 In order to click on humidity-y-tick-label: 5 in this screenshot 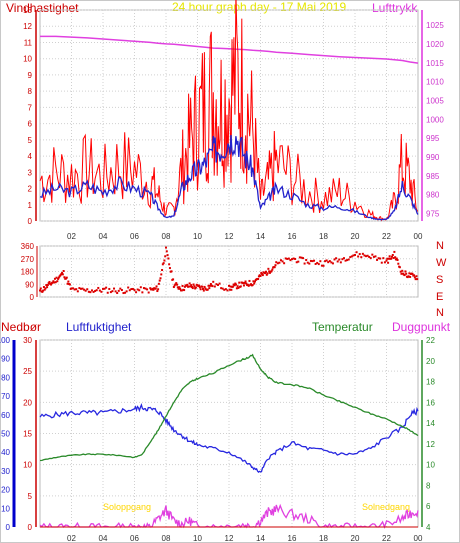, I will do `click(30, 496)`.